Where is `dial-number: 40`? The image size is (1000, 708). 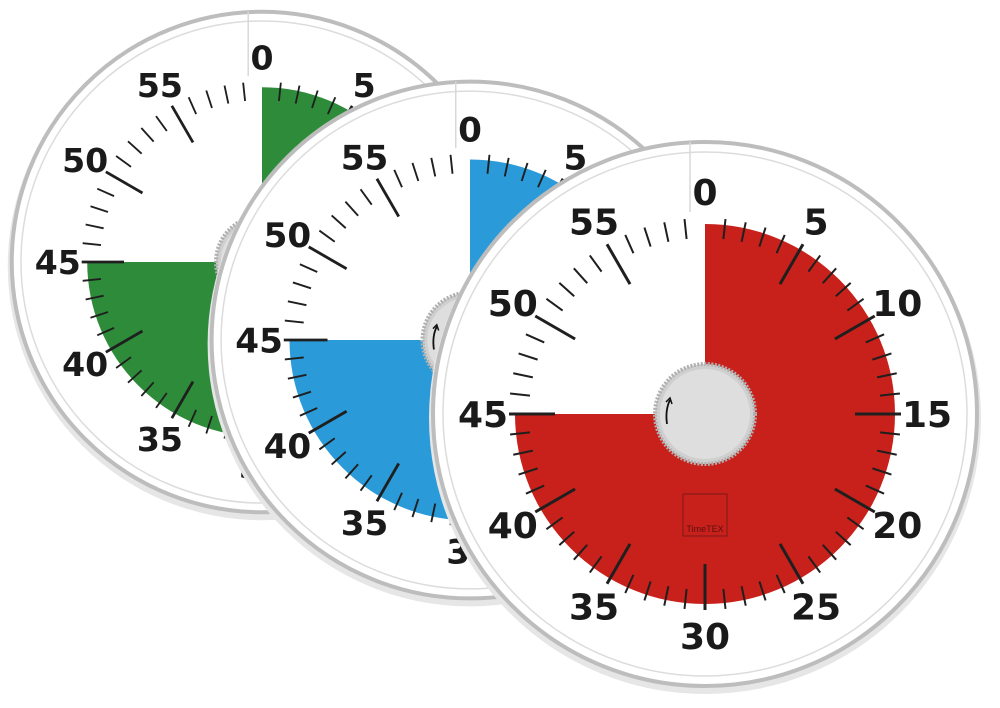
dial-number: 40 is located at coordinates (288, 447).